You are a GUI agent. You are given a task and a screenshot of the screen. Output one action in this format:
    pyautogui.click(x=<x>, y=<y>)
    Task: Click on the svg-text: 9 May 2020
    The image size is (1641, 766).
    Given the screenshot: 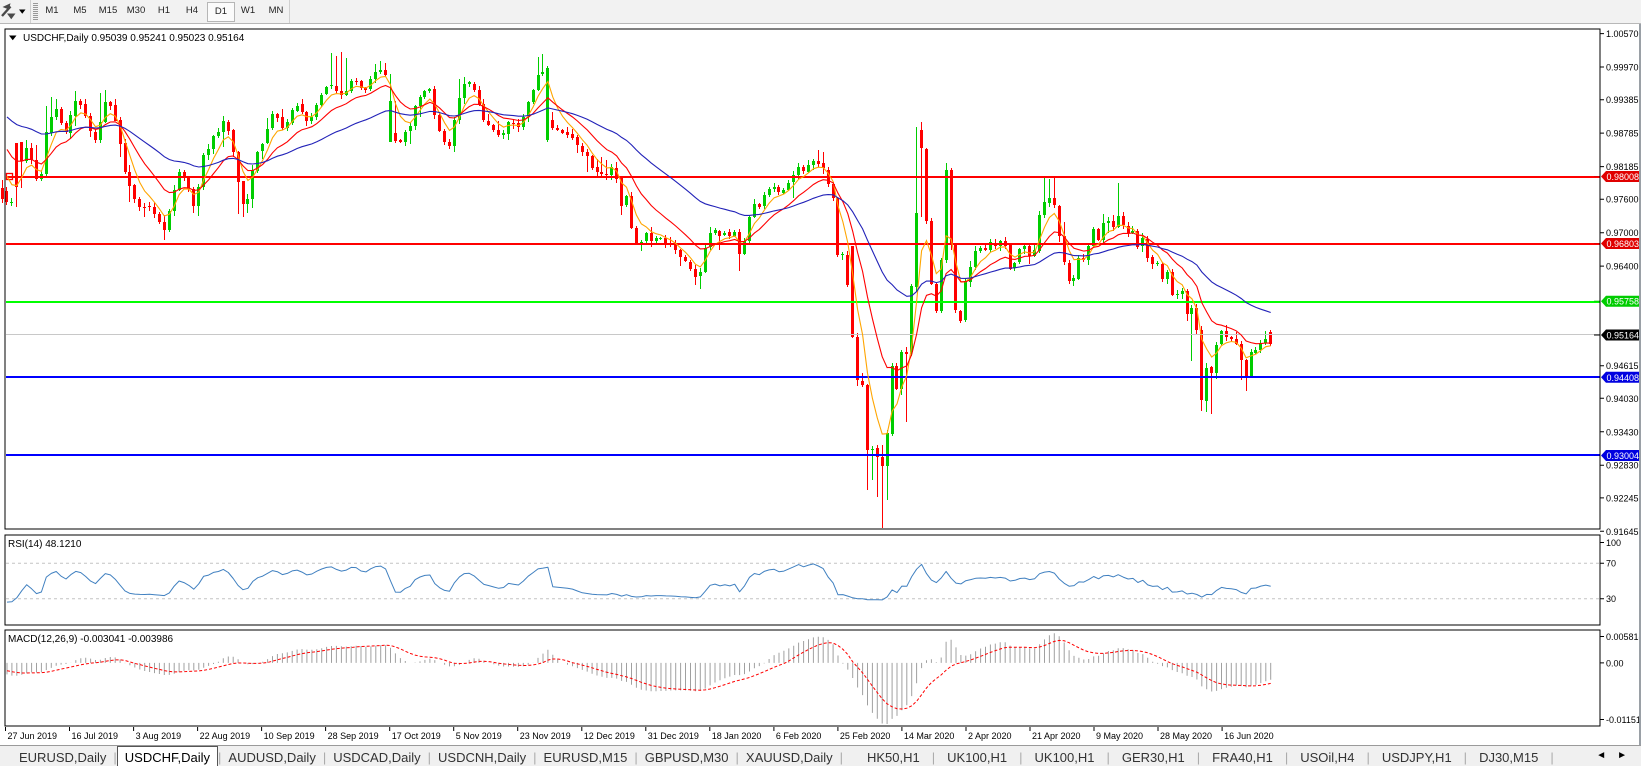 What is the action you would take?
    pyautogui.click(x=1119, y=736)
    